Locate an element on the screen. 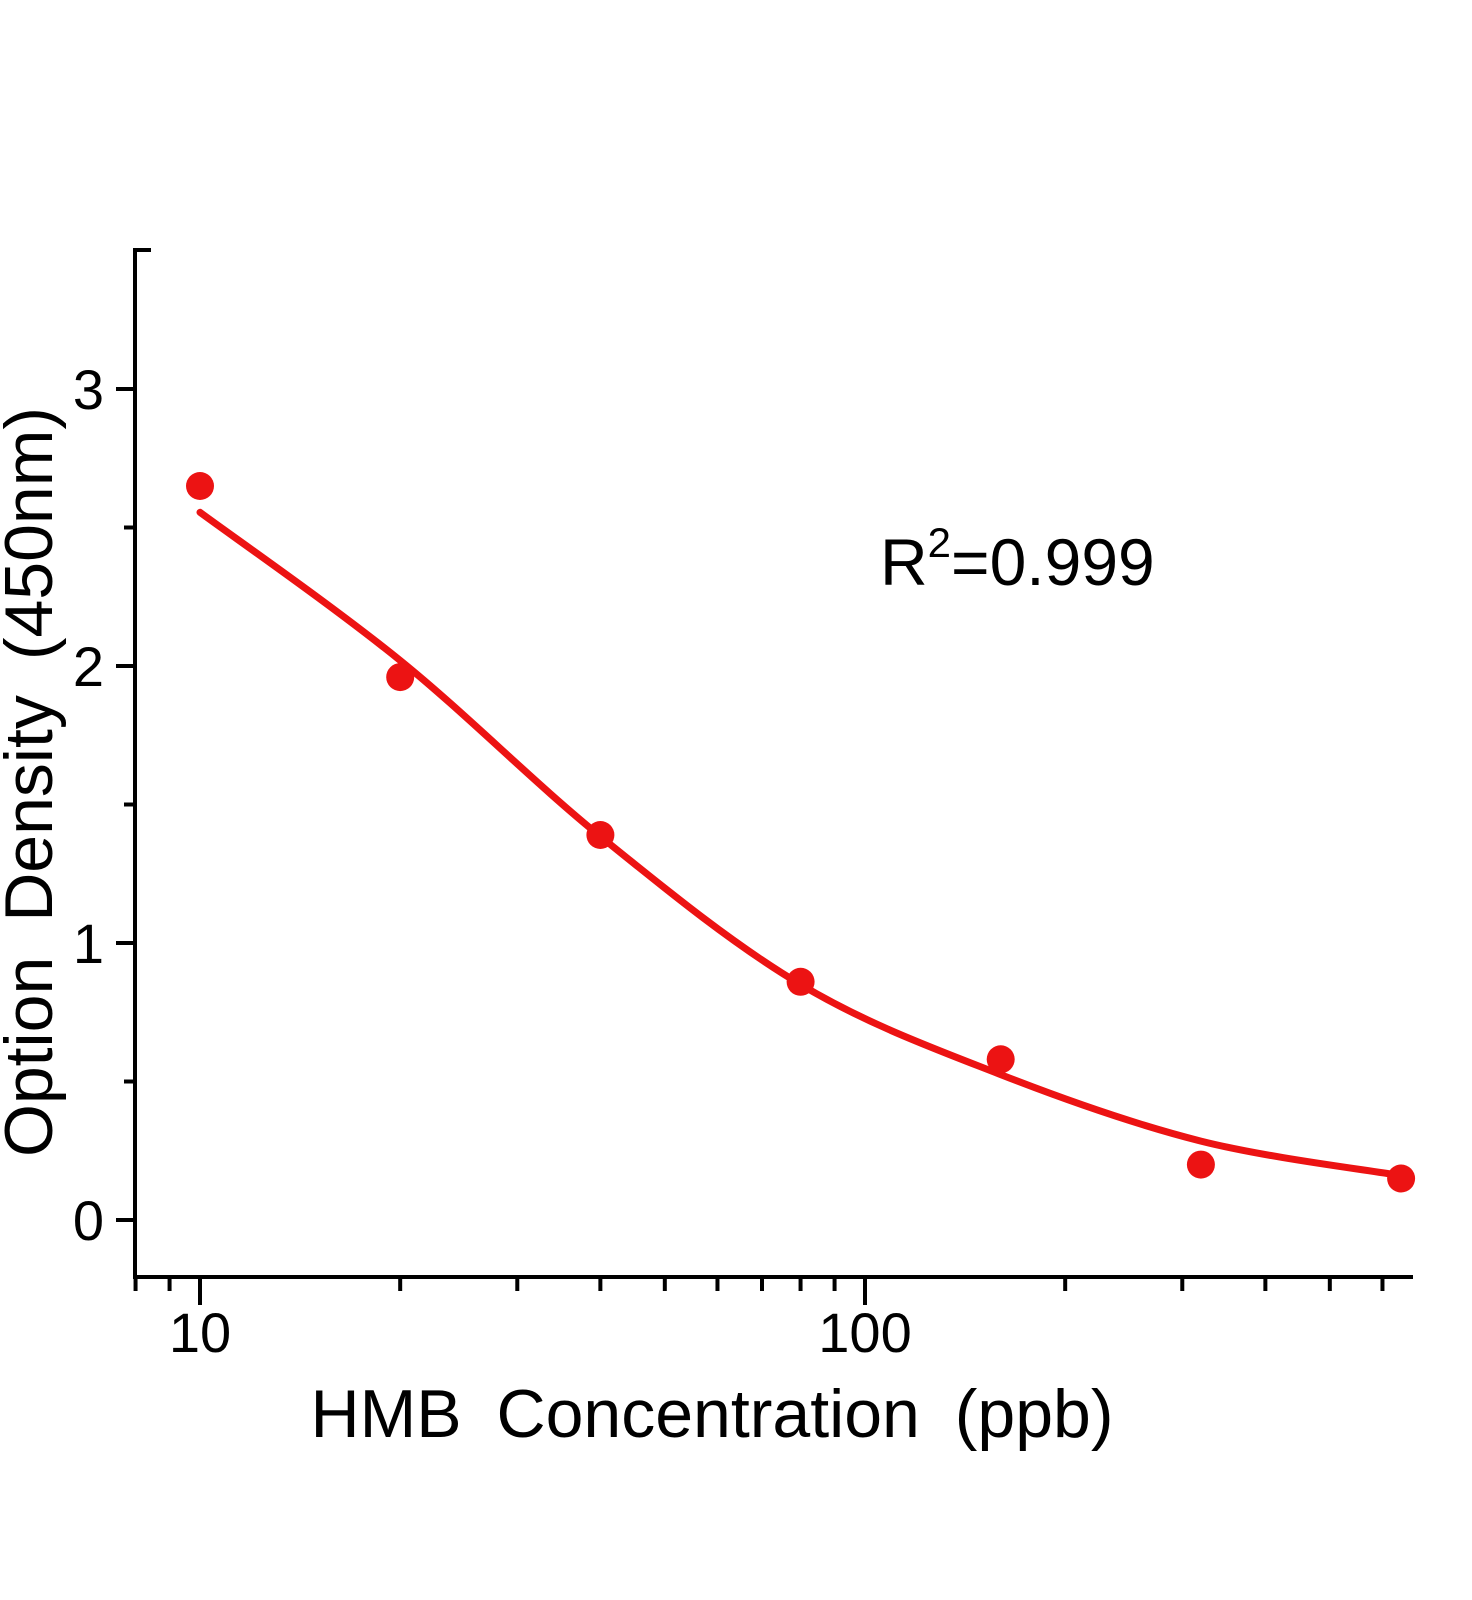 This screenshot has height=1600, width=1472. y-tick-label: 1 is located at coordinates (88, 943).